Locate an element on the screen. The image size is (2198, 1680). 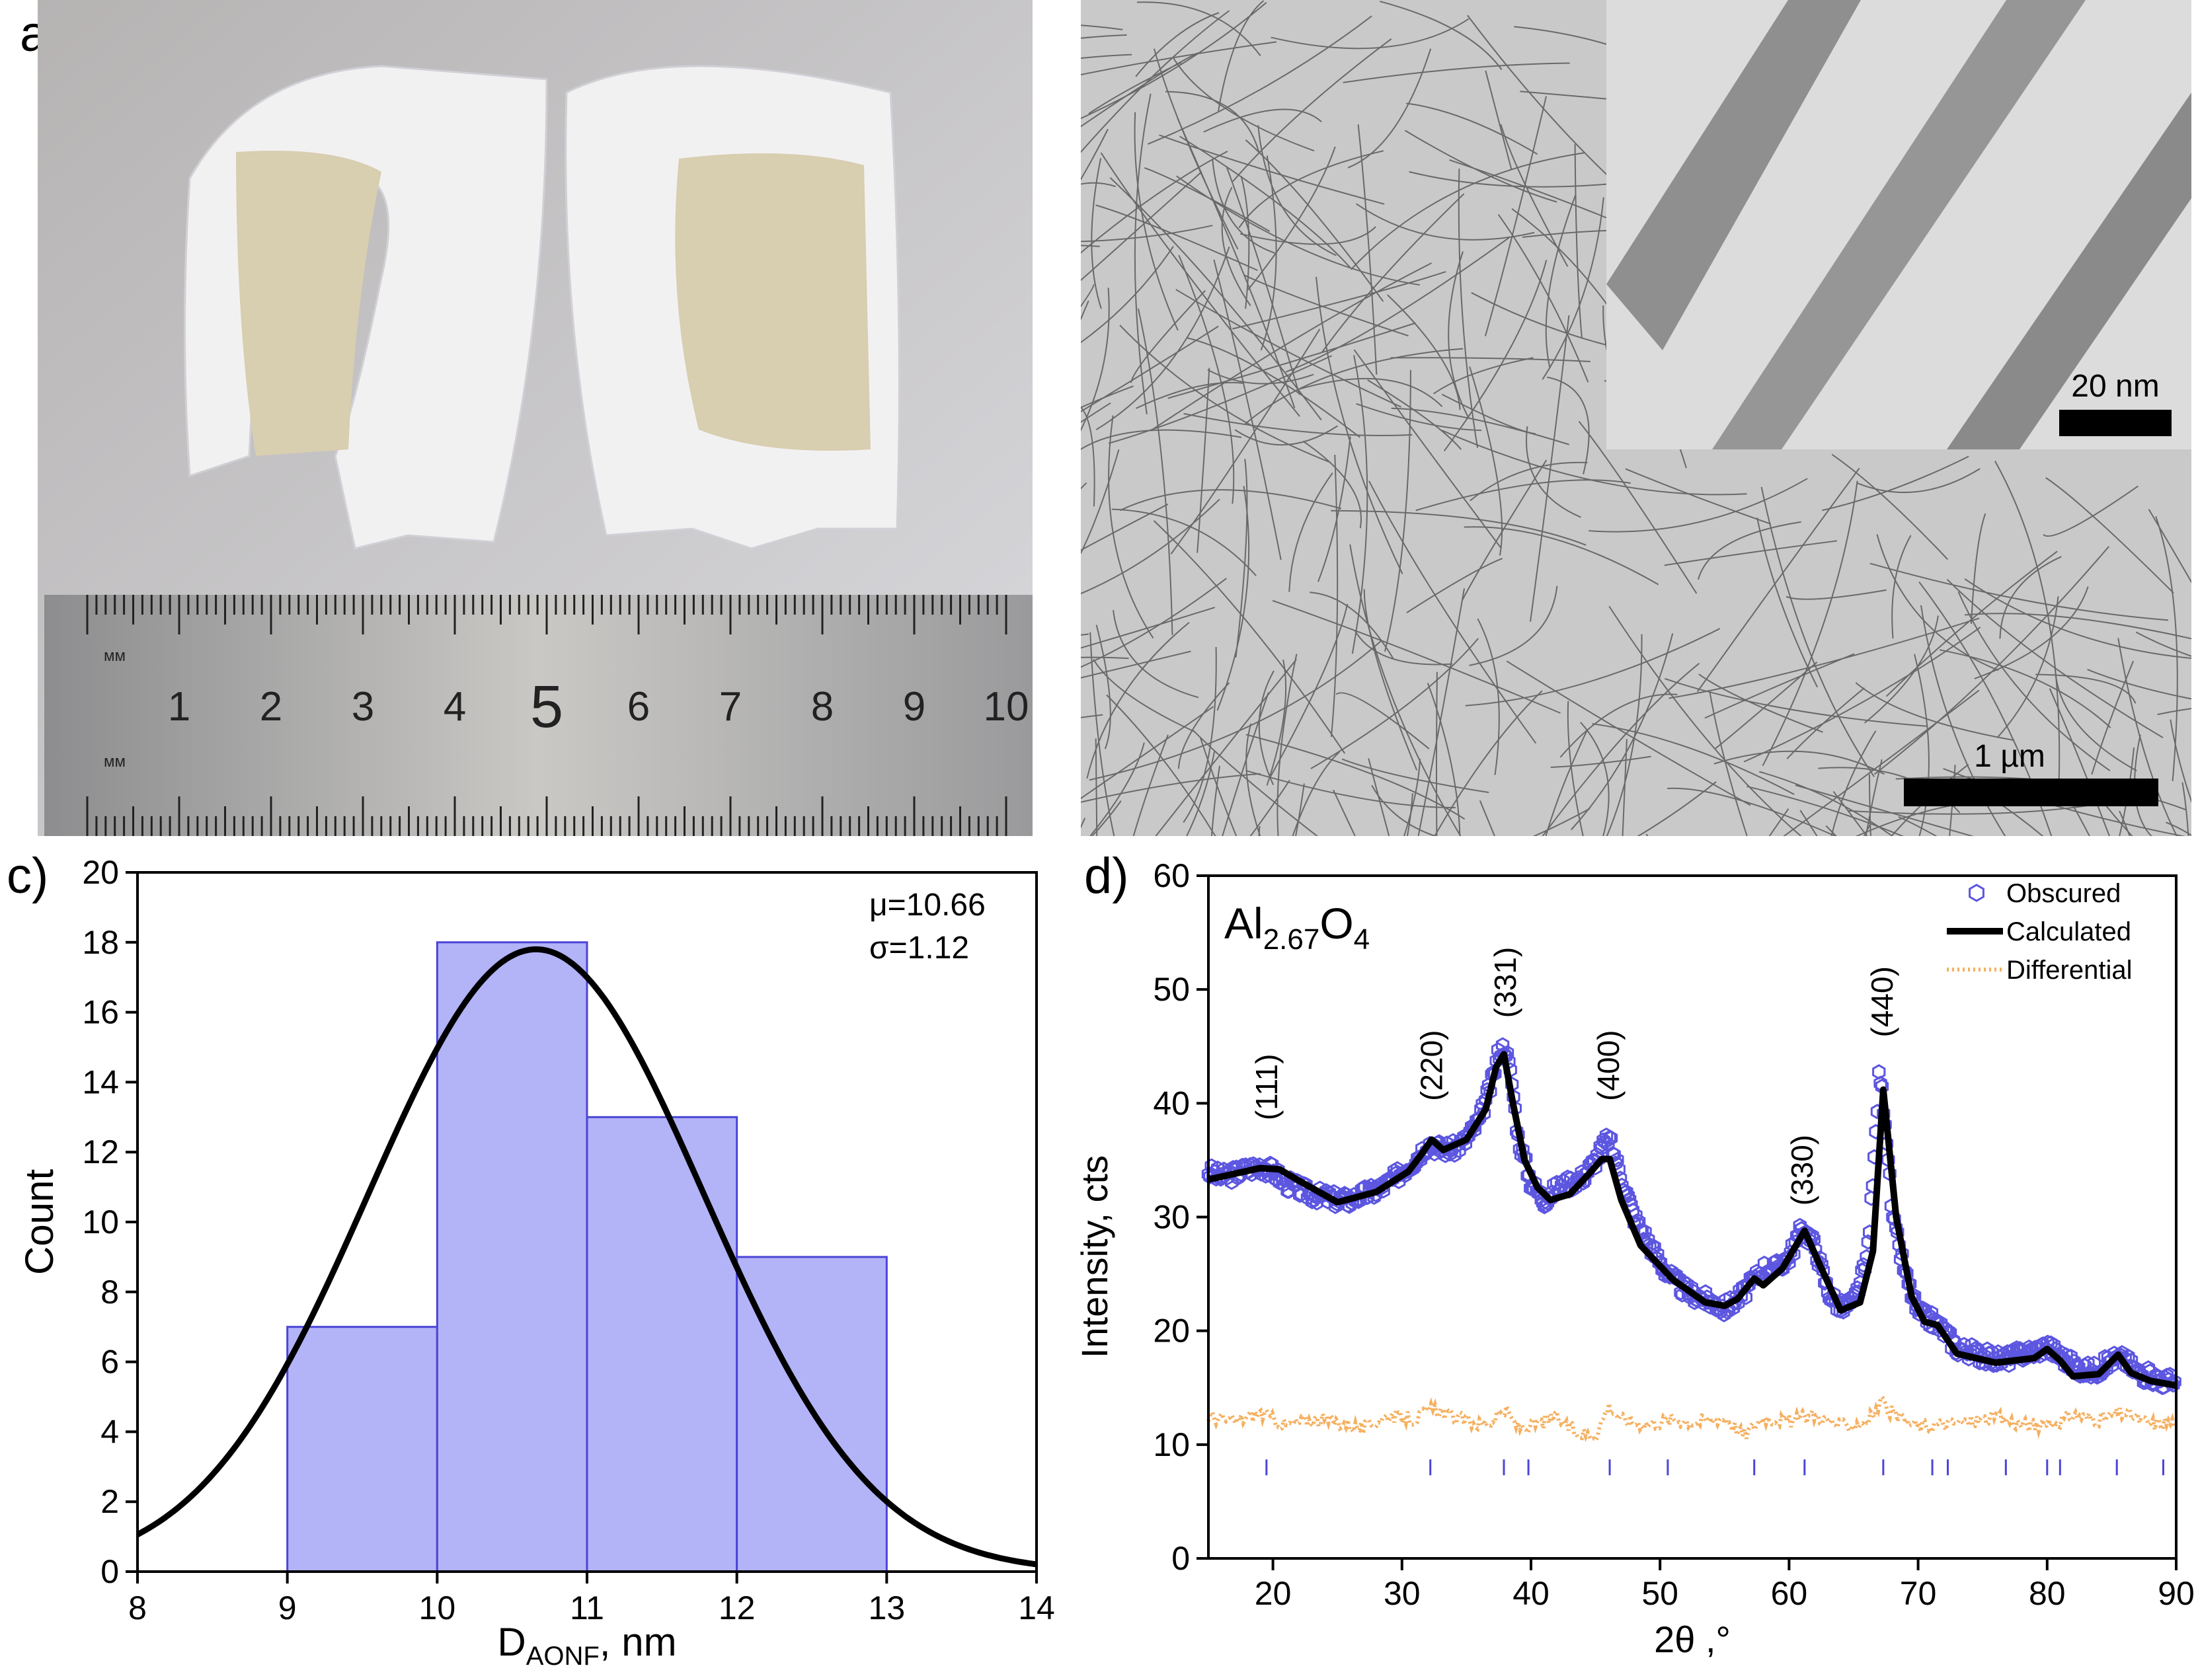
peak-label: (400) is located at coordinates (1608, 1065).